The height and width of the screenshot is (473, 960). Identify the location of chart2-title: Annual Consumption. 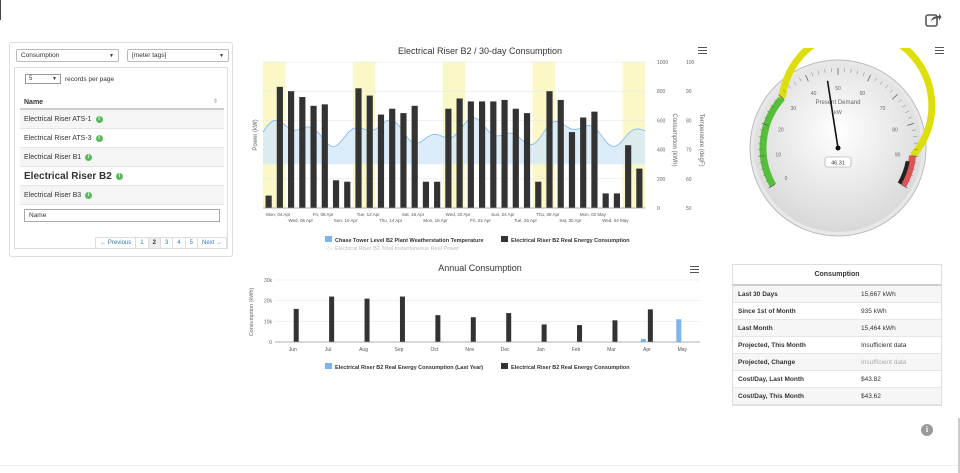
(480, 268).